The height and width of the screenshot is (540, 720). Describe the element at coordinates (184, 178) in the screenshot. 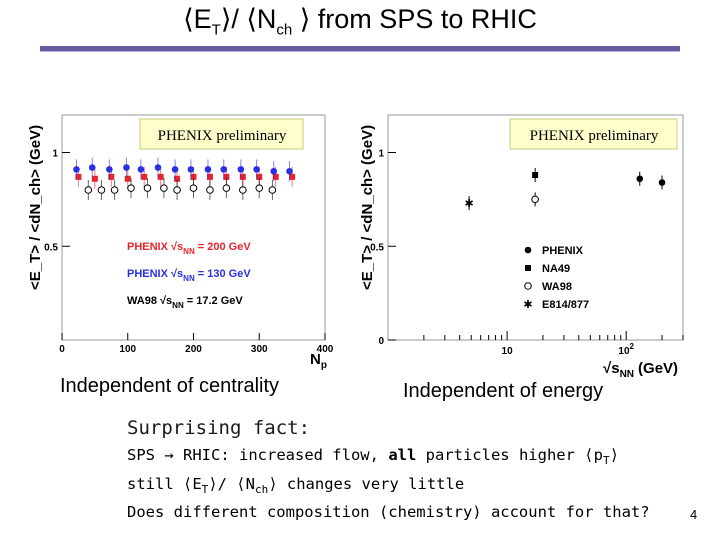

I see `left-marks` at that location.